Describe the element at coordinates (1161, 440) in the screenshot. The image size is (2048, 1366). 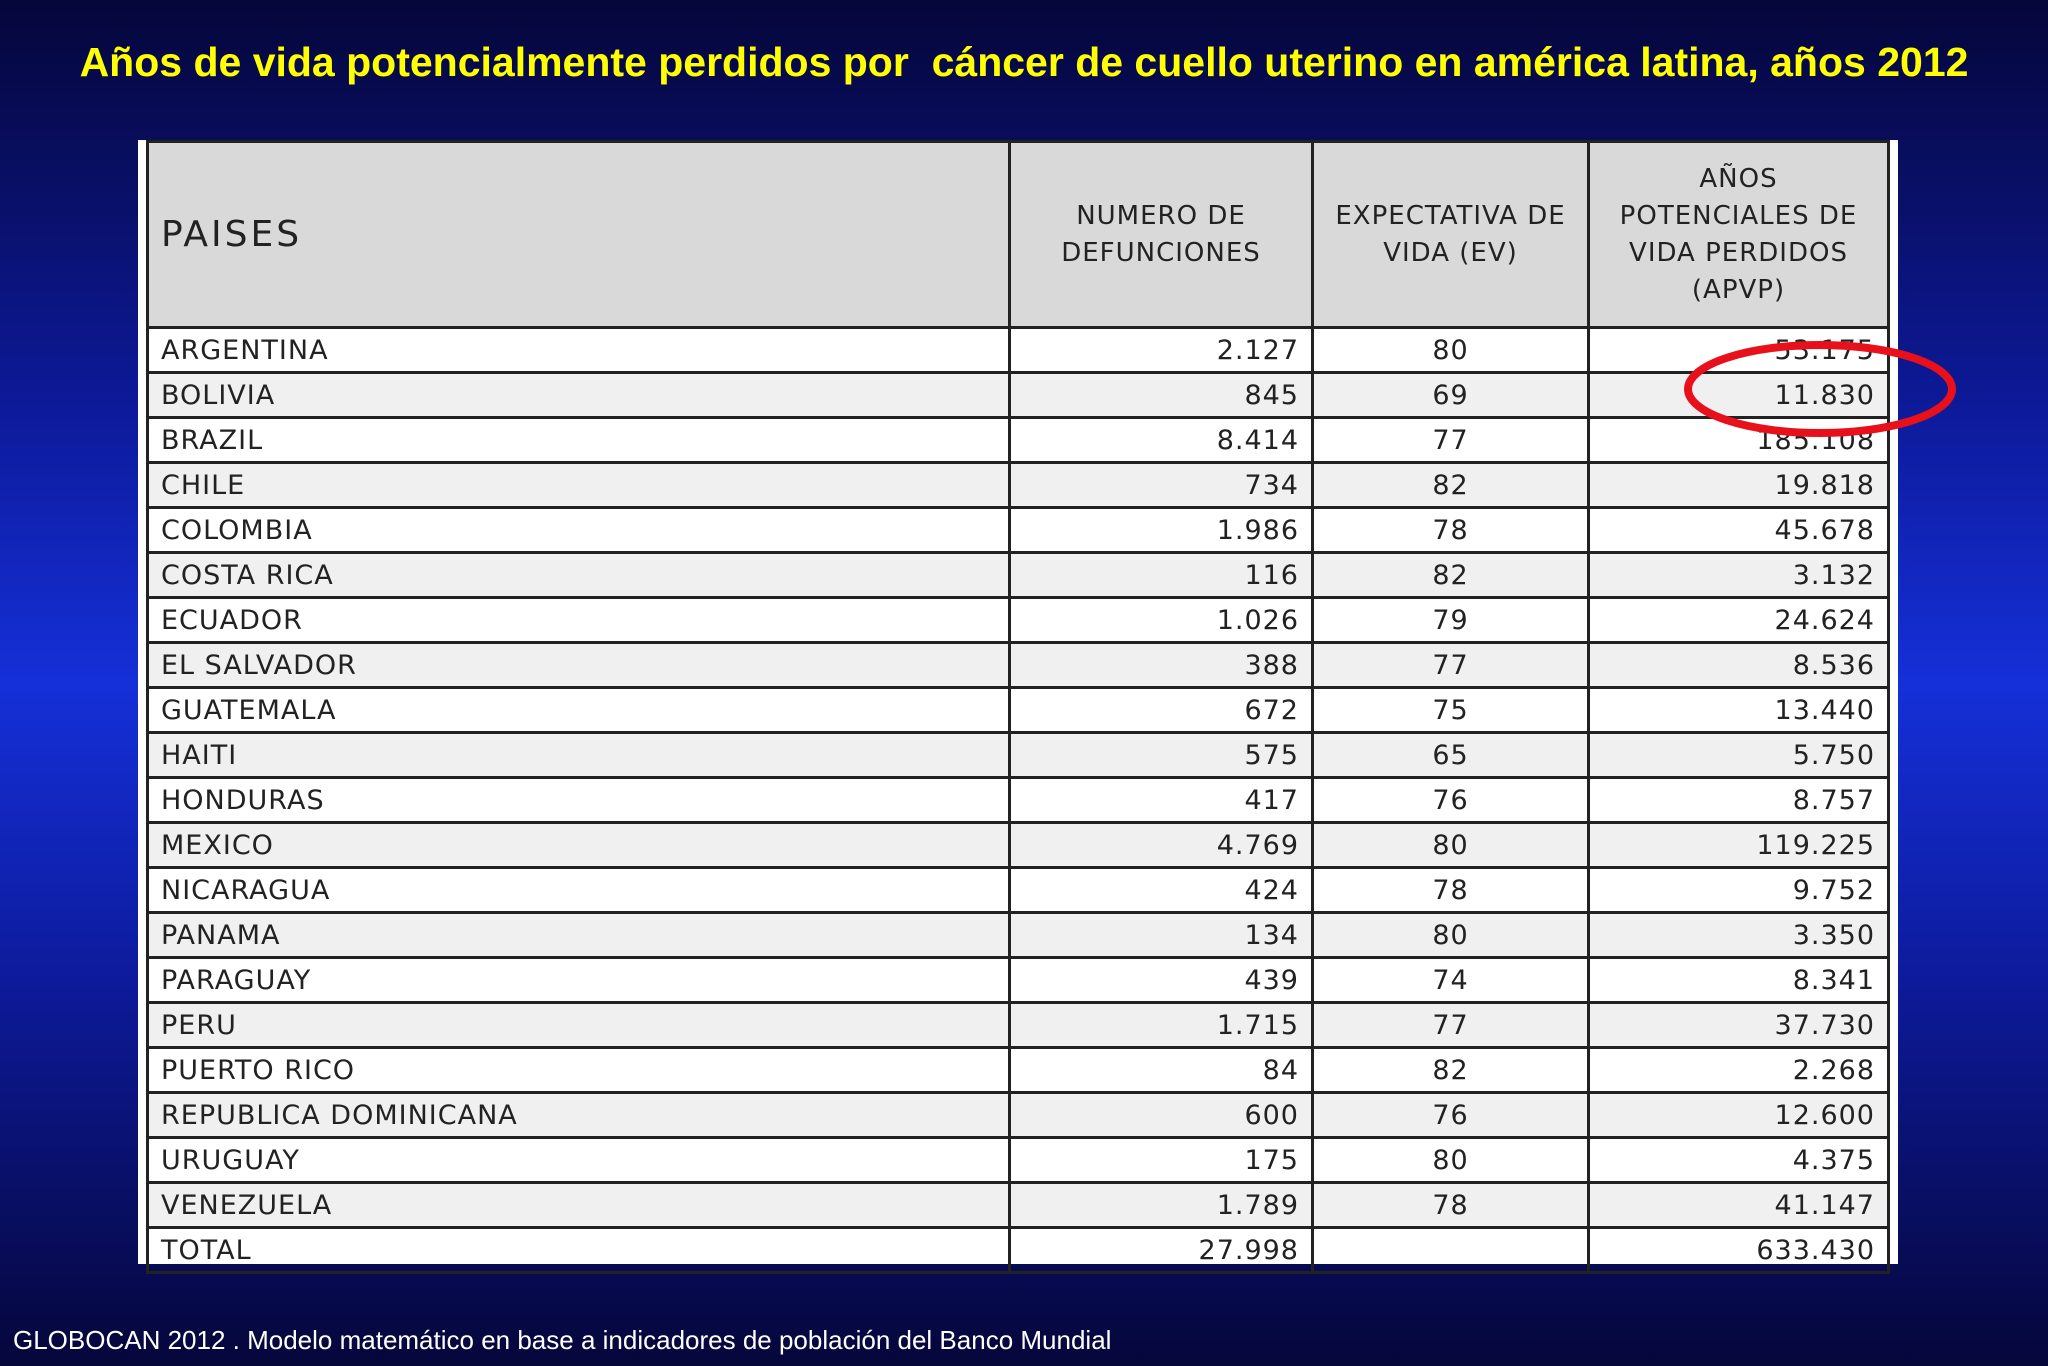
I see `table-cell: 8.414` at that location.